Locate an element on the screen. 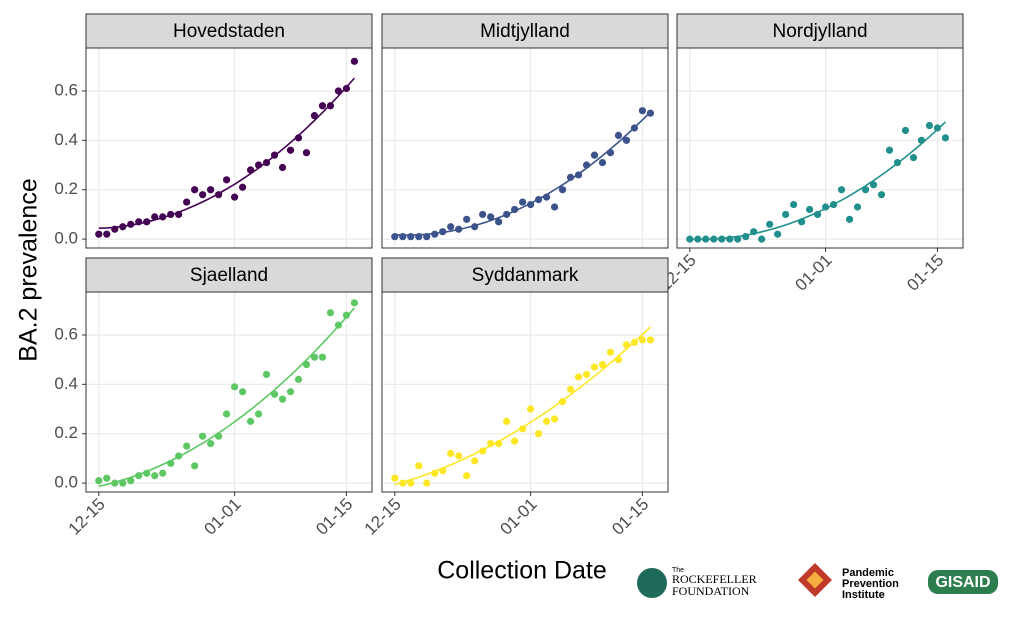  strip-title: Nordjylland is located at coordinates (819, 31).